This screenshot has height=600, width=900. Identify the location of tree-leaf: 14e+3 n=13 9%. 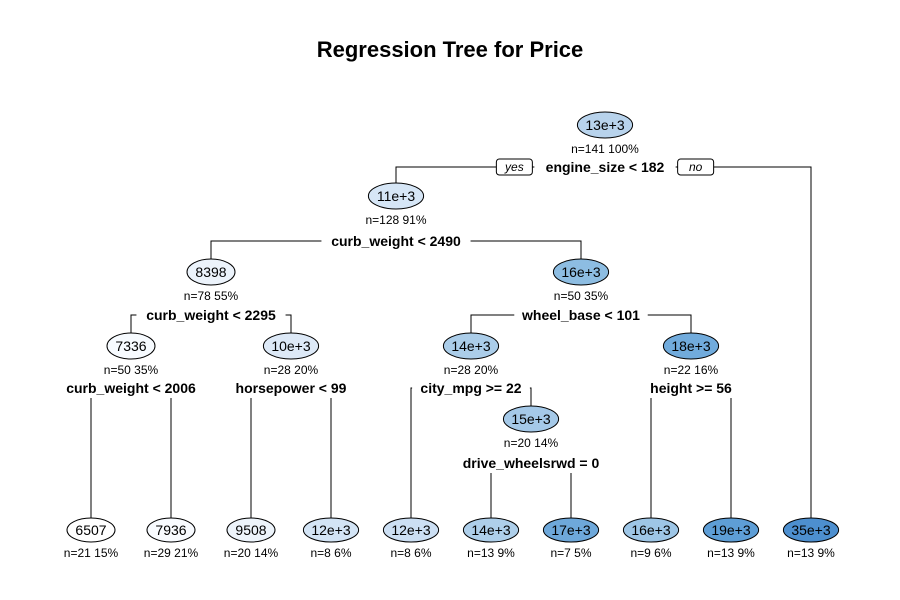
(491, 538).